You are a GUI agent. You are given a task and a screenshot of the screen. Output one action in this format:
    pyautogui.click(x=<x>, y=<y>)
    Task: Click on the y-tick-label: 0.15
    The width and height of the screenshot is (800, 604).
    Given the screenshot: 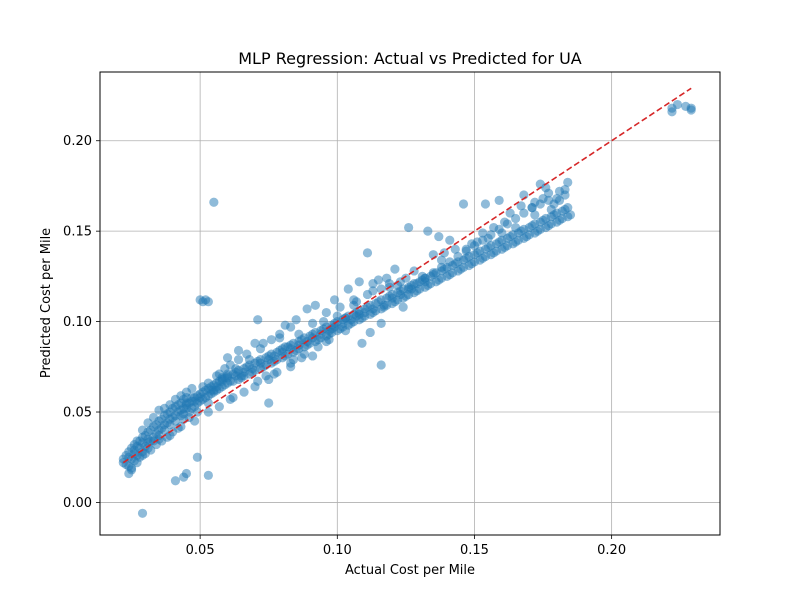 What is the action you would take?
    pyautogui.click(x=77, y=232)
    